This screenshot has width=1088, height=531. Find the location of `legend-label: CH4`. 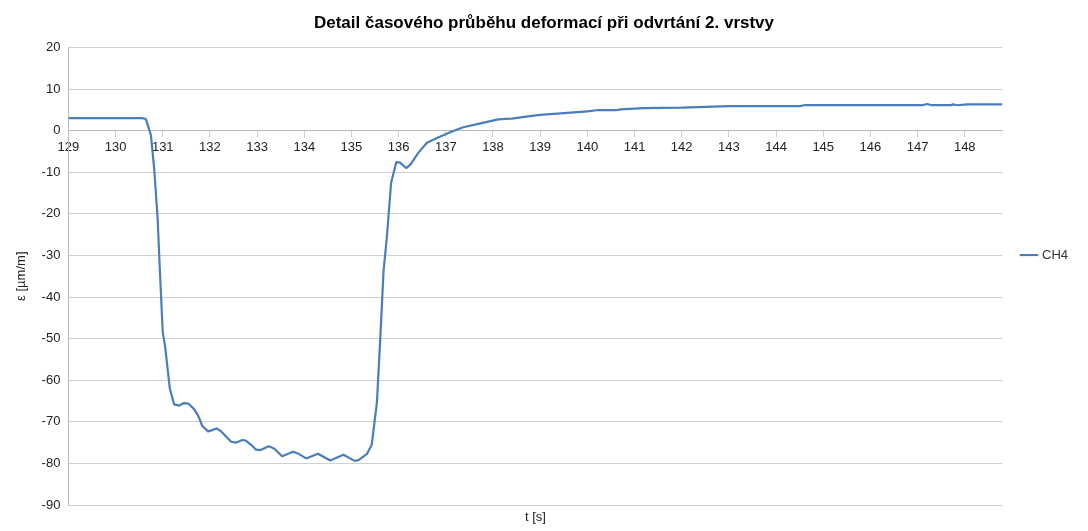

legend-label: CH4 is located at coordinates (1055, 254).